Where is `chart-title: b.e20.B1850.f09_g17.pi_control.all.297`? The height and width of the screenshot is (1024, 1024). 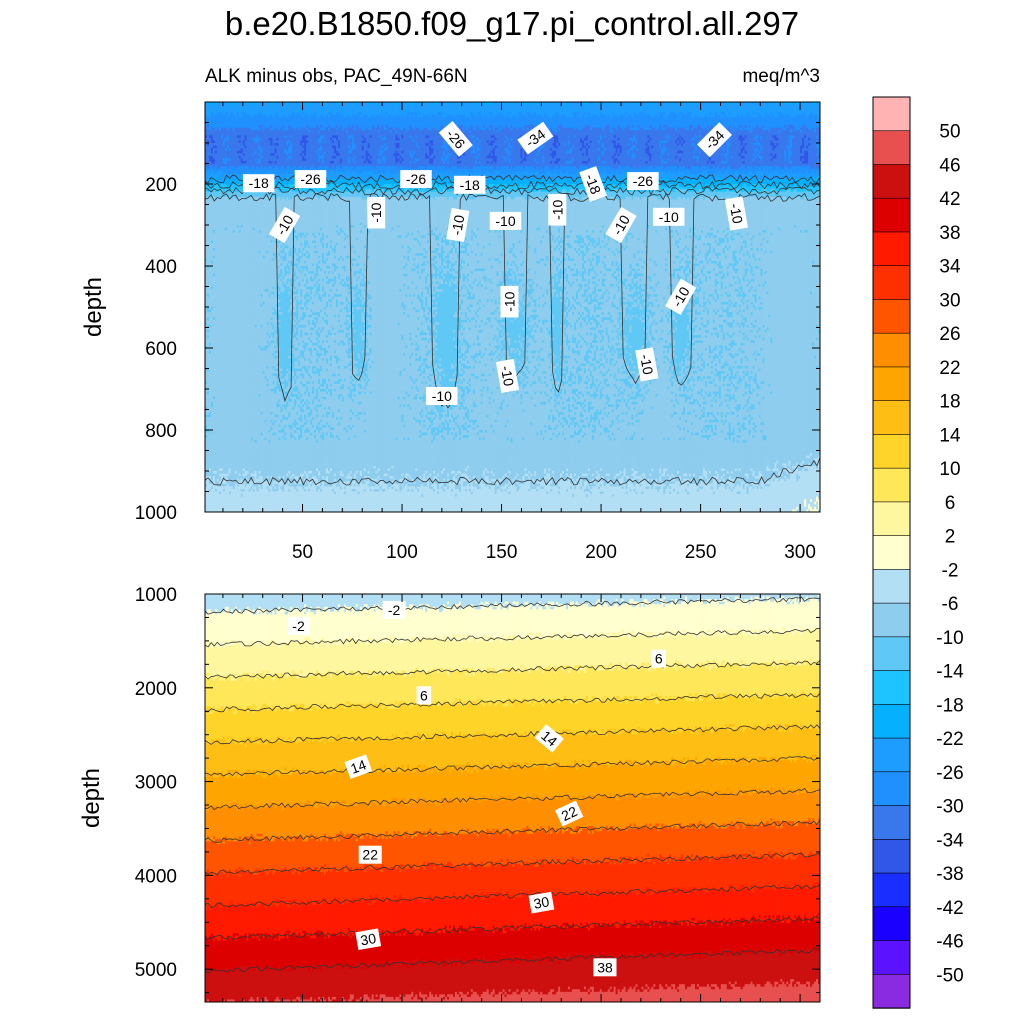 chart-title: b.e20.B1850.f09_g17.pi_control.all.297 is located at coordinates (512, 23).